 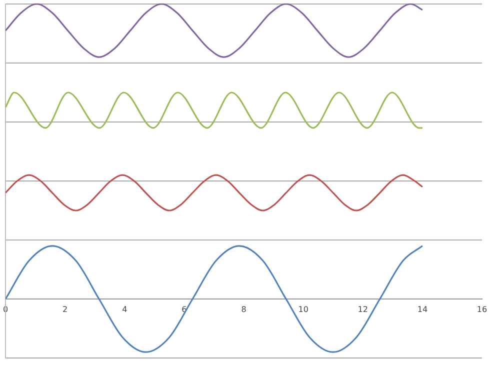 I want to click on x-tick-label: 16, so click(x=482, y=309).